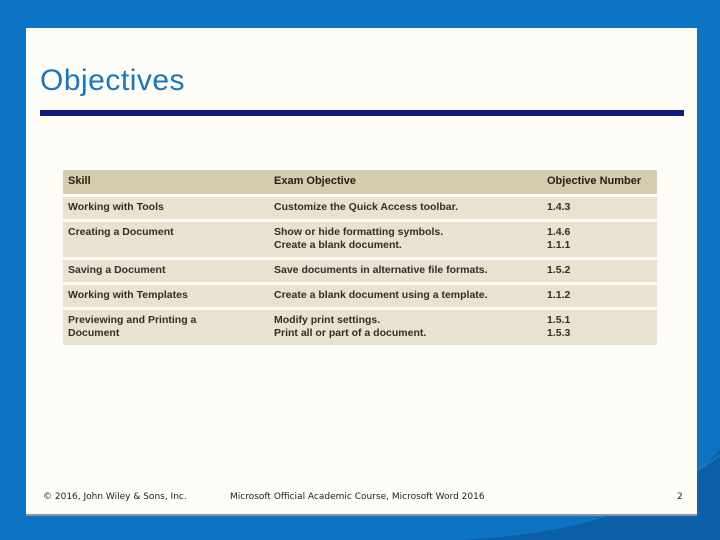 The width and height of the screenshot is (720, 540). Describe the element at coordinates (591, 296) in the screenshot. I see `objective-number-cell: 1.1.2` at that location.